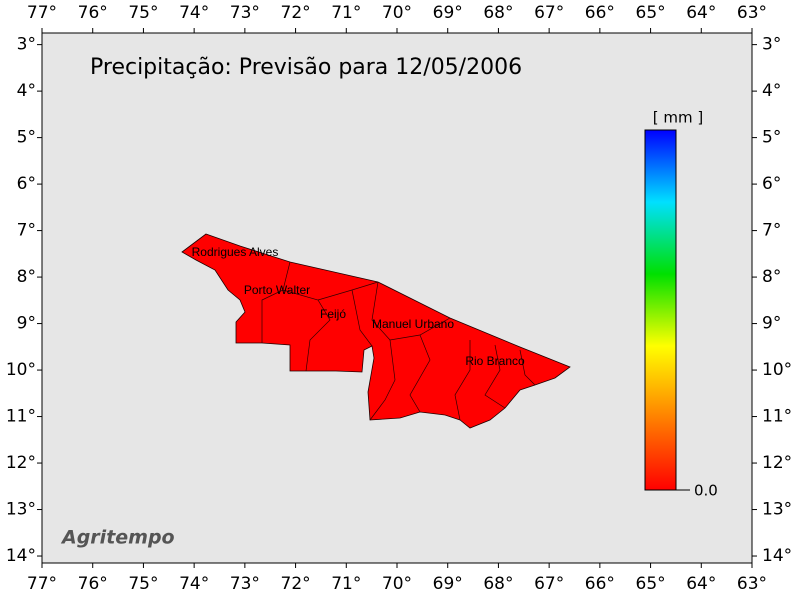 The width and height of the screenshot is (800, 600). What do you see at coordinates (117, 538) in the screenshot?
I see `credit: Agritempo` at bounding box center [117, 538].